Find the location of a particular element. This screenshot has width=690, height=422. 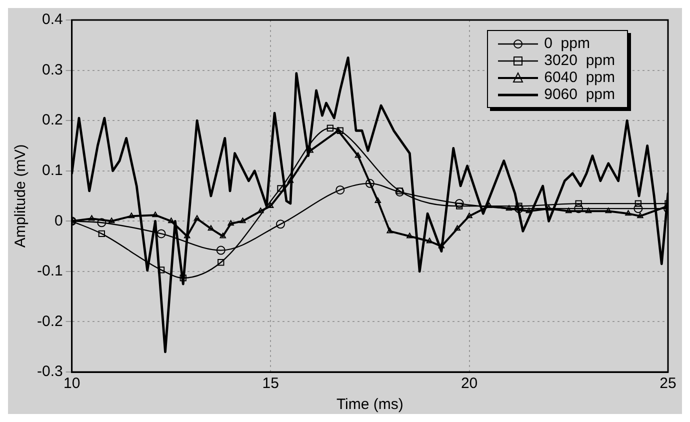

x-tick-label: 25 is located at coordinates (668, 383).